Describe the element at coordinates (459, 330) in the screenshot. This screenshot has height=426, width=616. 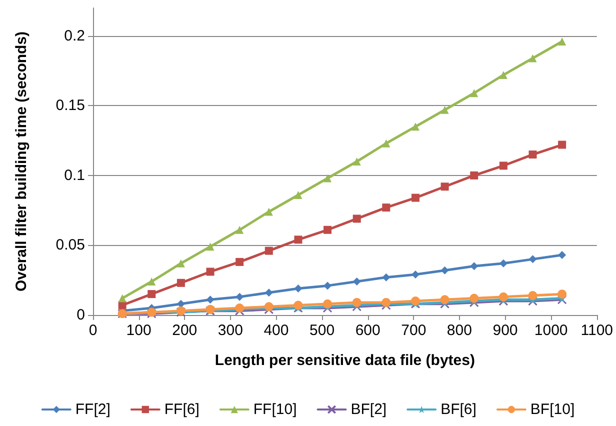
I see `x-tick-label: 800` at that location.